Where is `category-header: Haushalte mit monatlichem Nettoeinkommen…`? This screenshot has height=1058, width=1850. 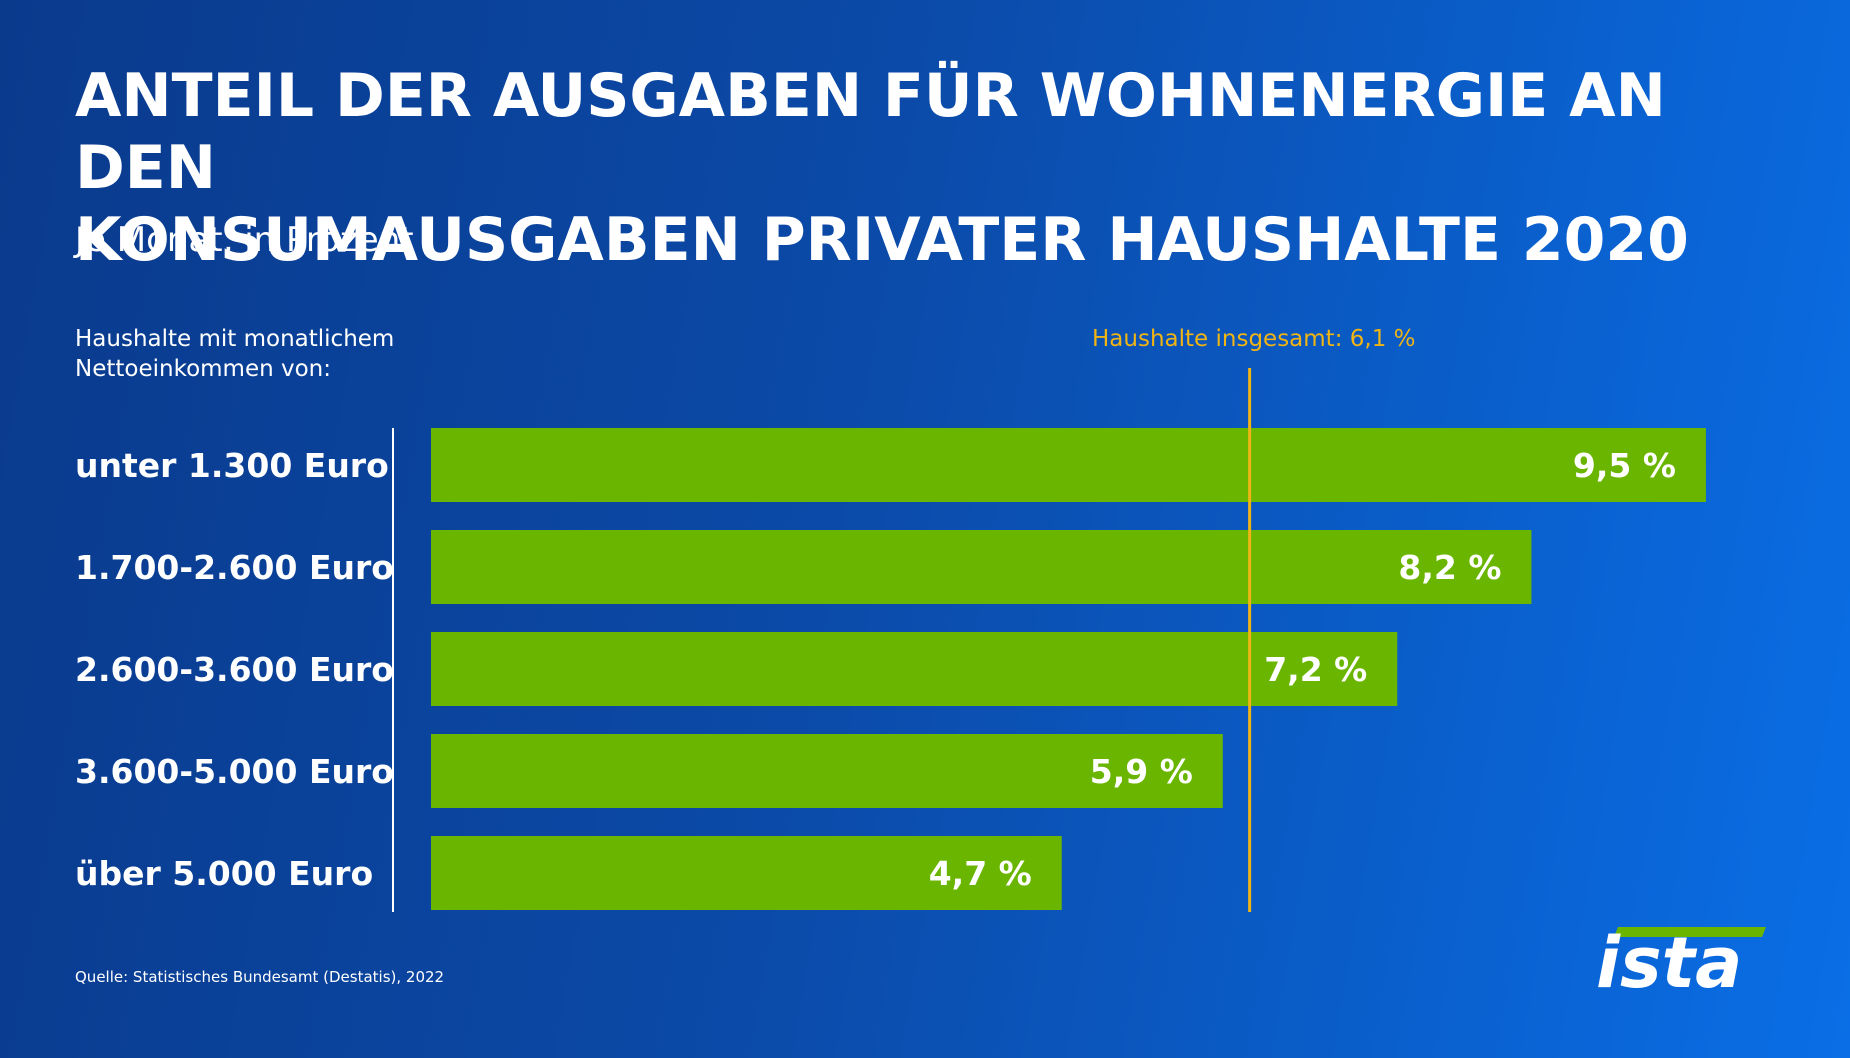 category-header: Haushalte mit monatlichem Nettoeinkommen… is located at coordinates (234, 354).